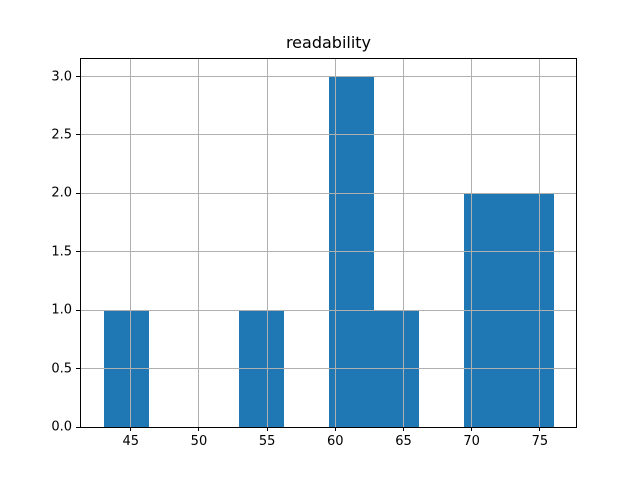 This screenshot has height=480, width=640. What do you see at coordinates (328, 42) in the screenshot?
I see `chart-title: readability` at bounding box center [328, 42].